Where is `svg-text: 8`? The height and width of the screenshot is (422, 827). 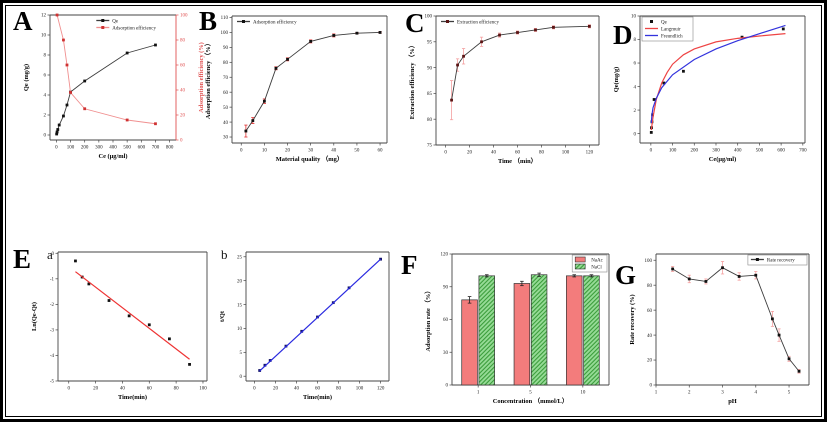 svg-text: 8 is located at coordinates (635, 40).